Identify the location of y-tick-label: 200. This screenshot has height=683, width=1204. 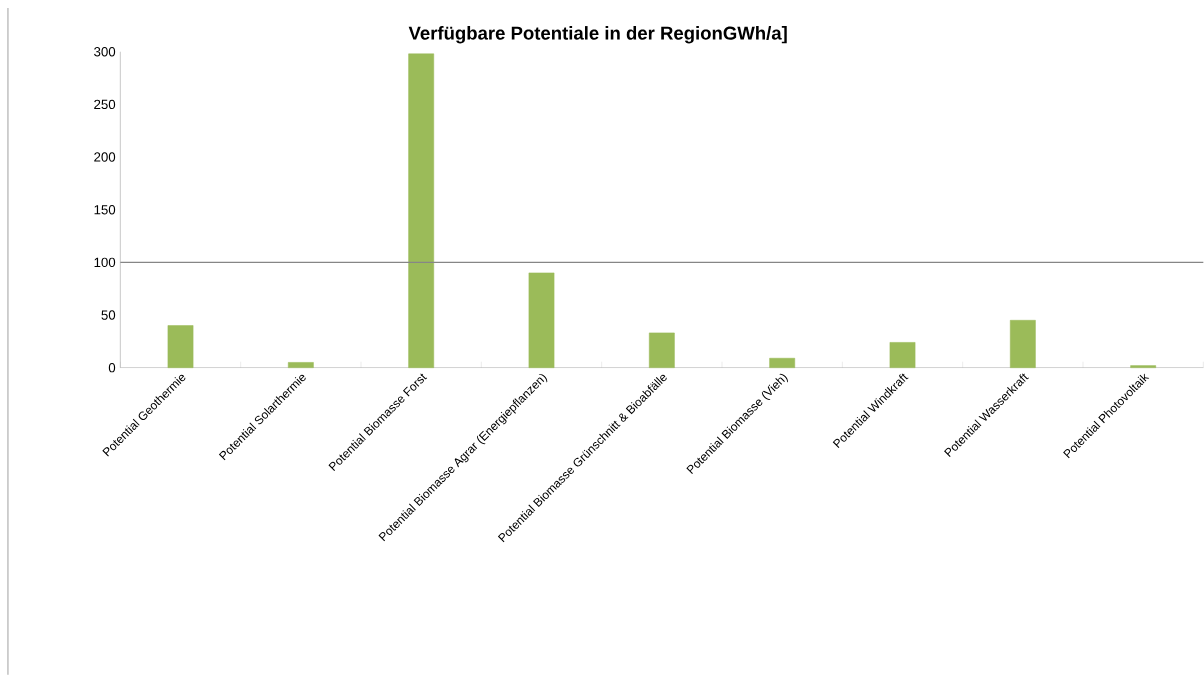
(105, 157).